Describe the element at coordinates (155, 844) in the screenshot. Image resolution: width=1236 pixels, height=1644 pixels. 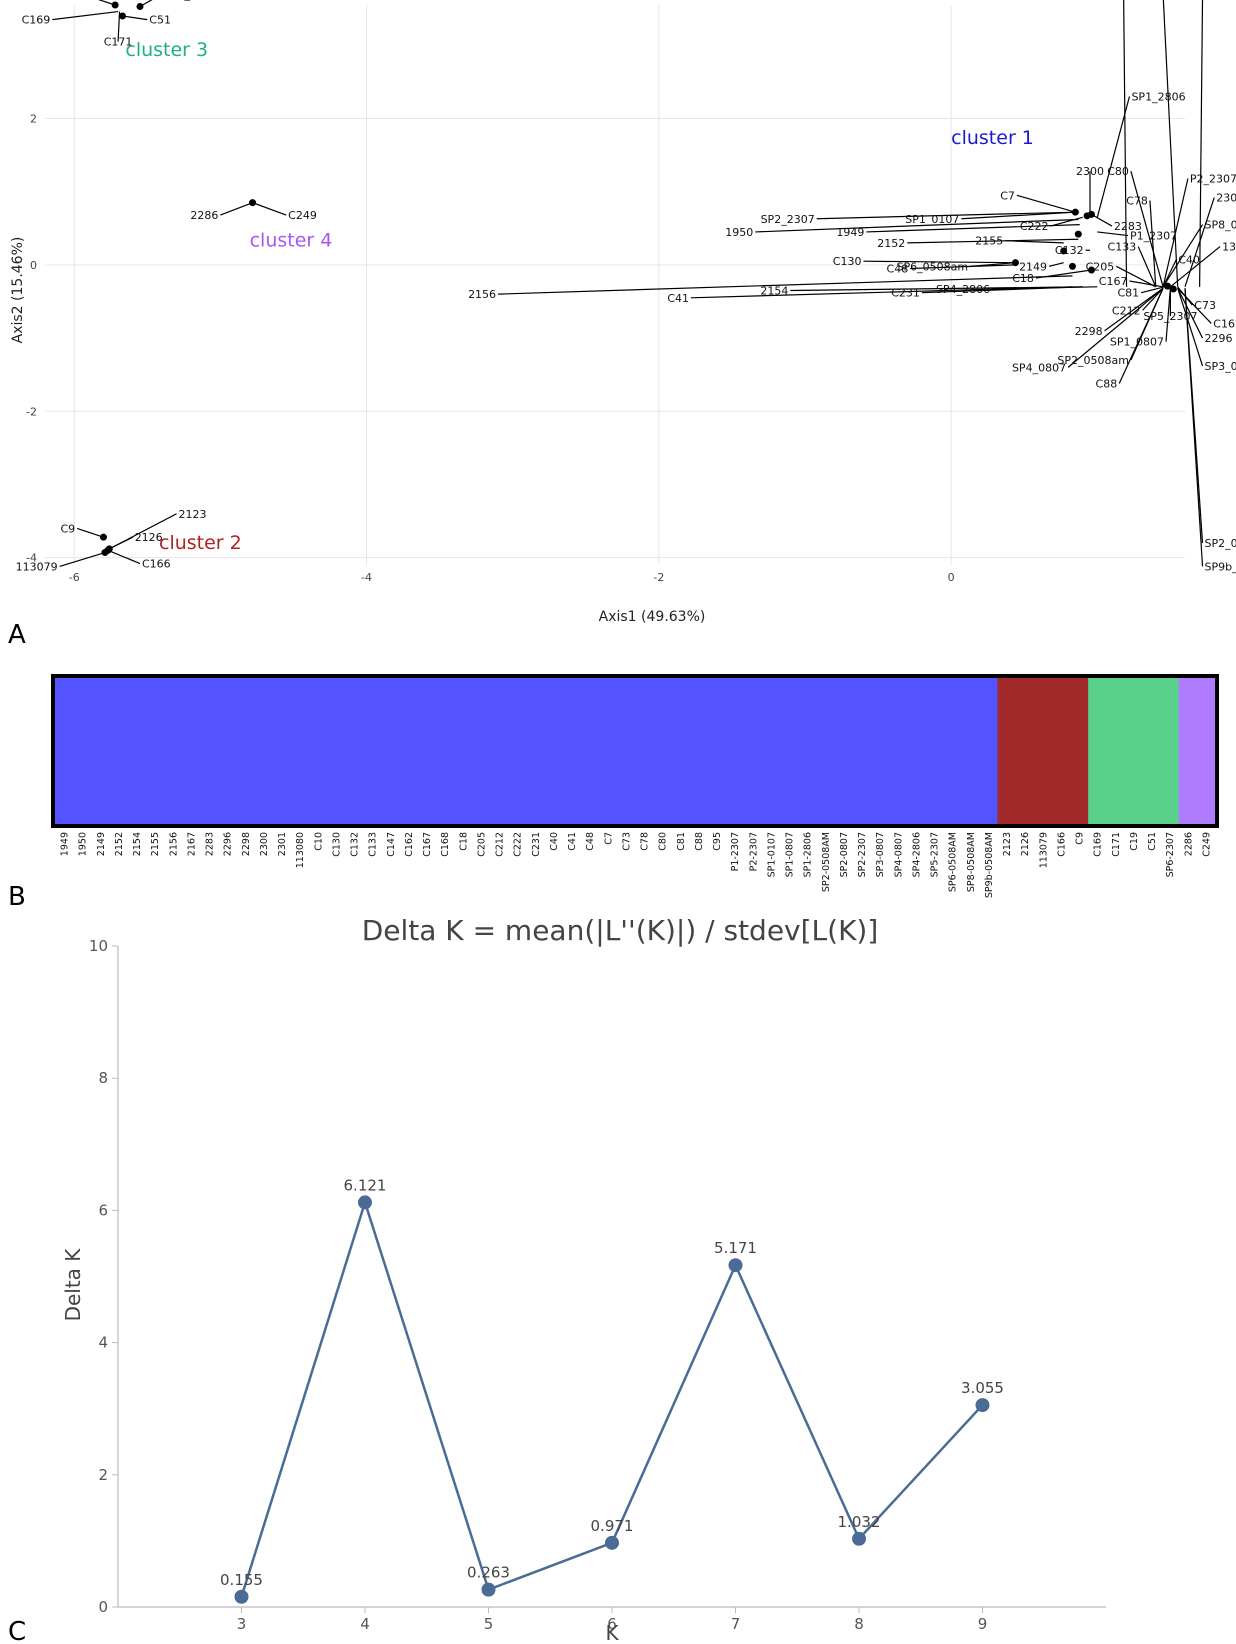
I see `structure-sample-label: 2155` at that location.